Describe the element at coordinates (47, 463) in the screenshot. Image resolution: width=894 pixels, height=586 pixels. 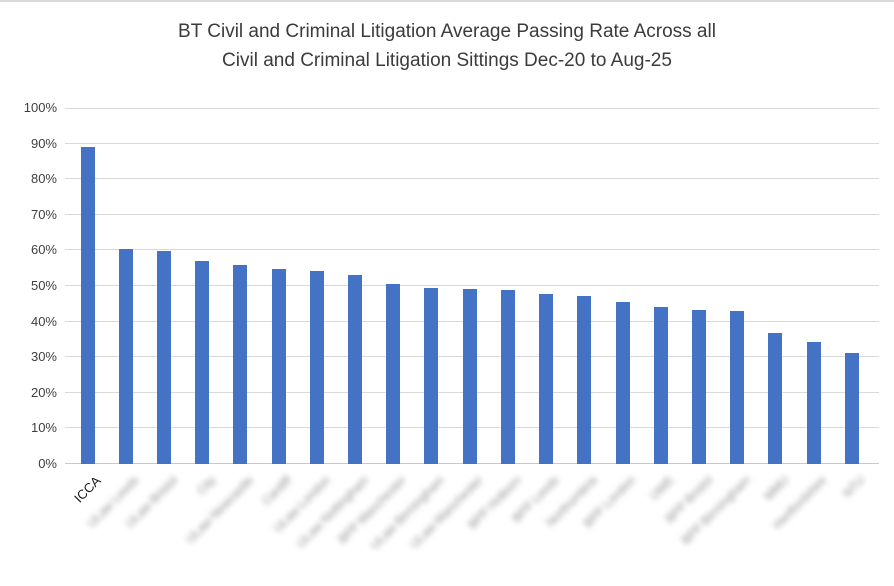
I see `y-axis-tick-label: 0%` at that location.